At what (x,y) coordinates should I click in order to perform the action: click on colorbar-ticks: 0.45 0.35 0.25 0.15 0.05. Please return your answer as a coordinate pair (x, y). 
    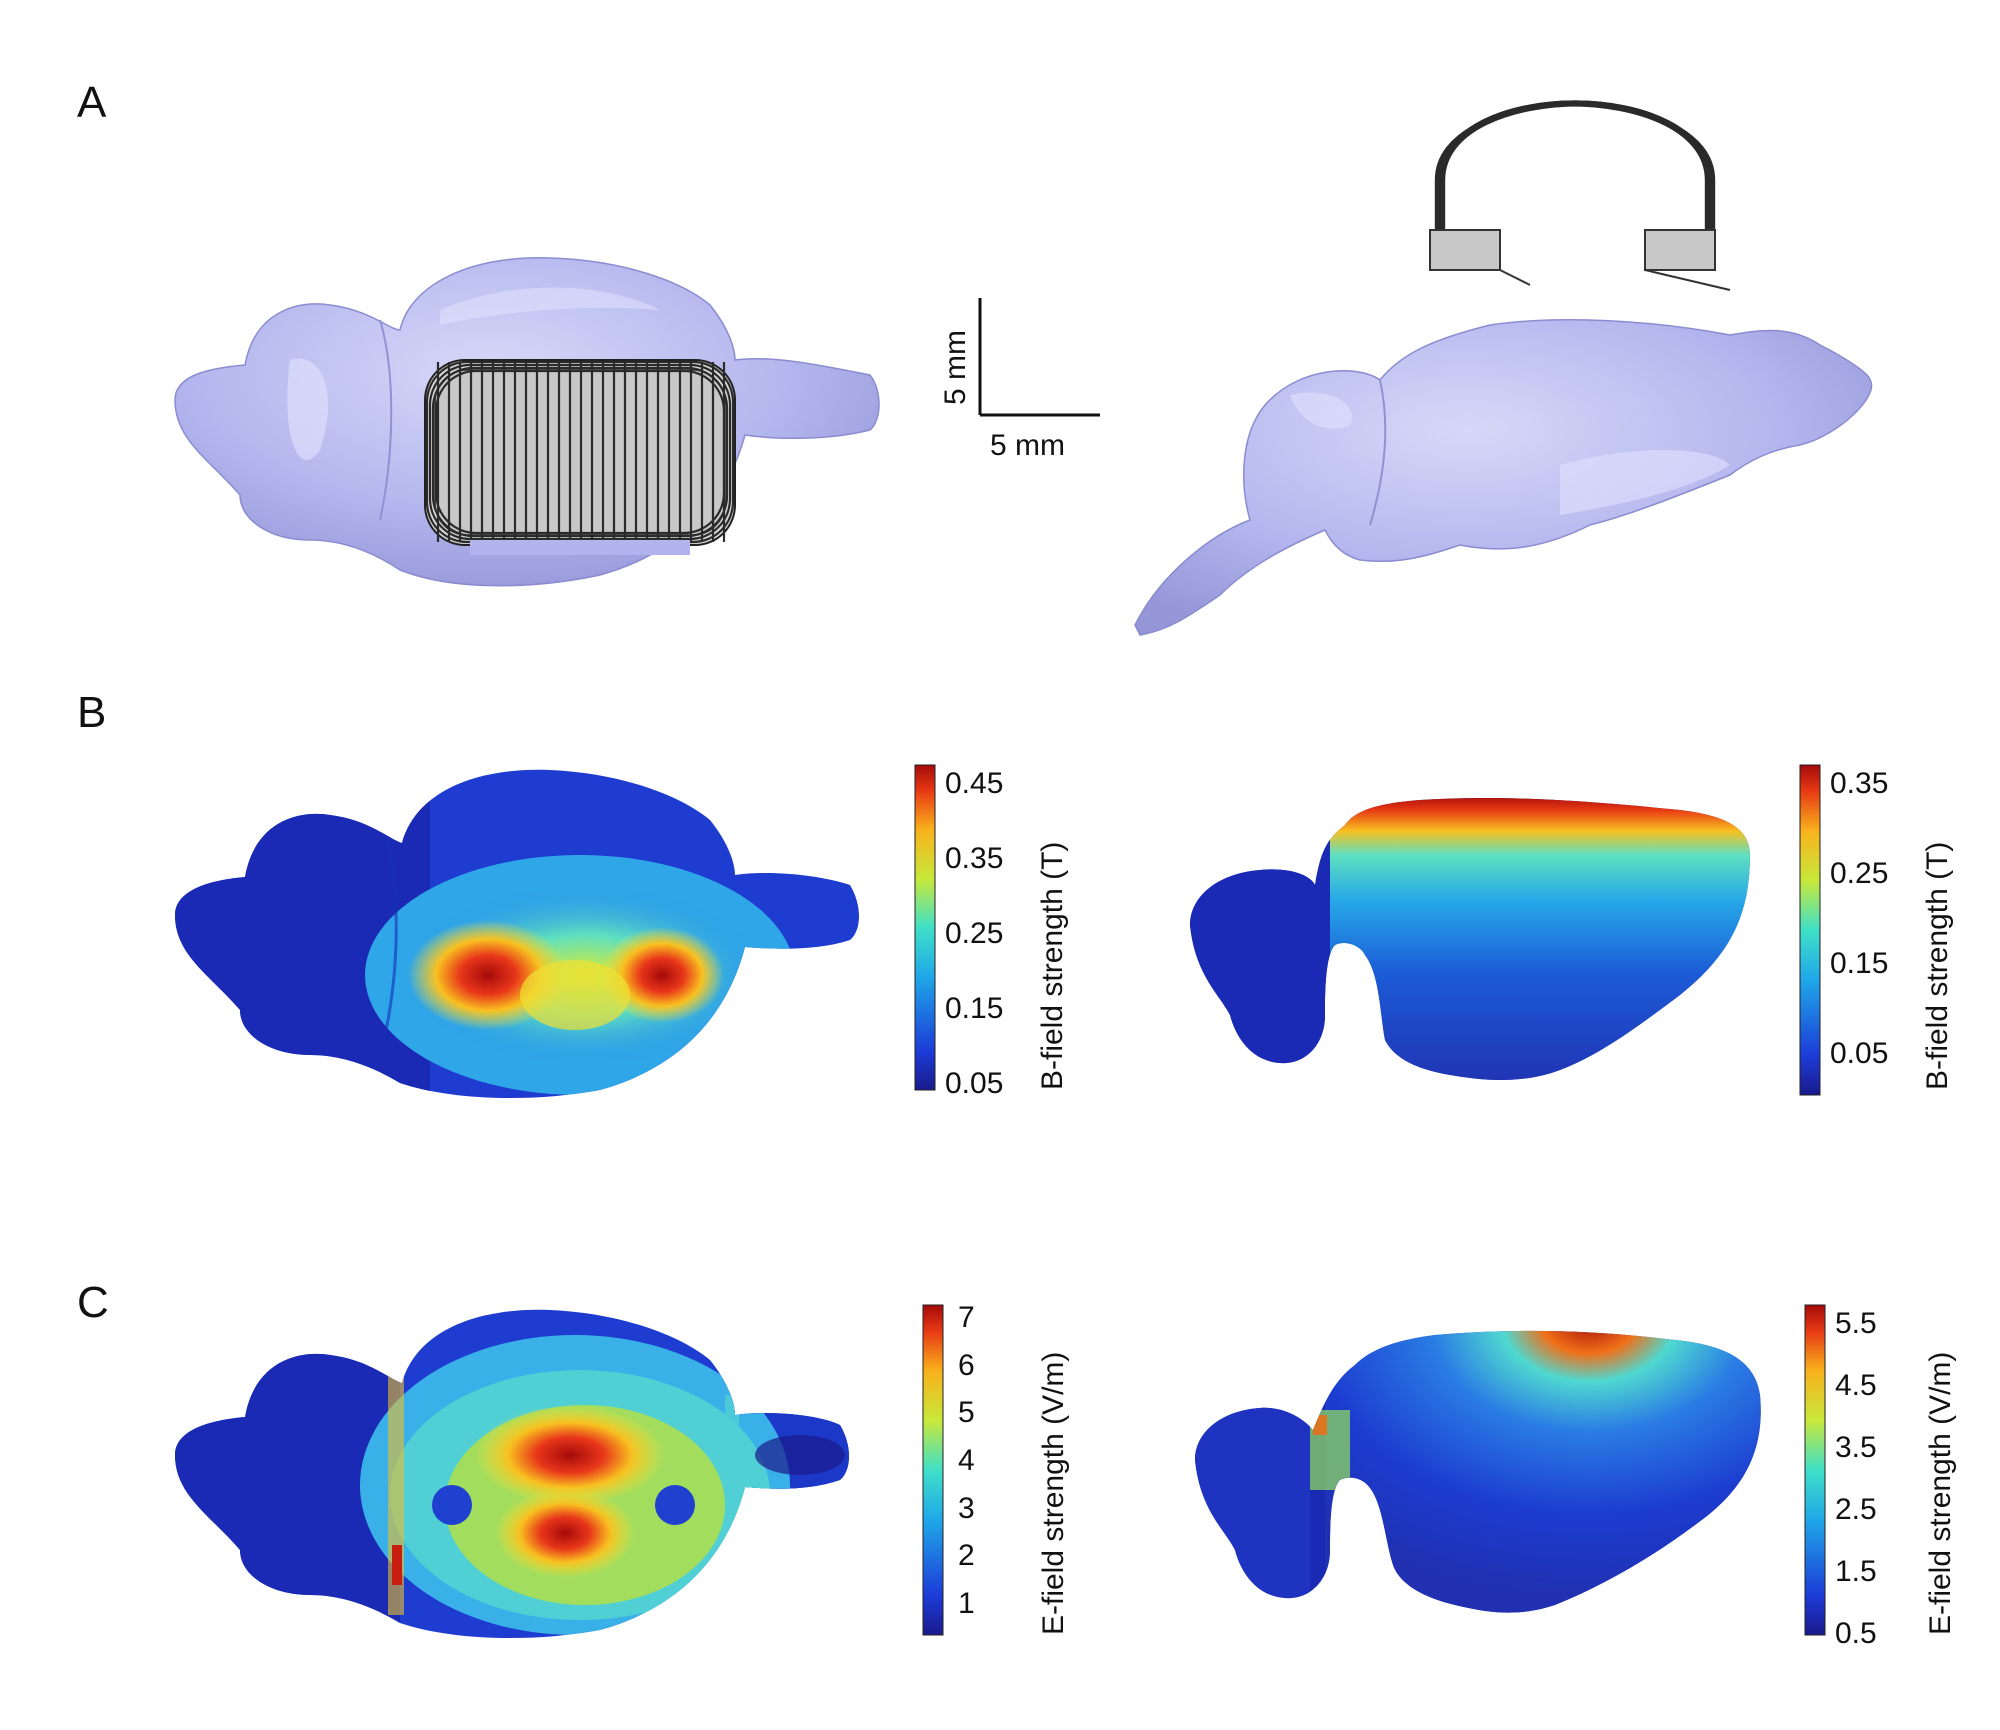
    Looking at the image, I should click on (974, 933).